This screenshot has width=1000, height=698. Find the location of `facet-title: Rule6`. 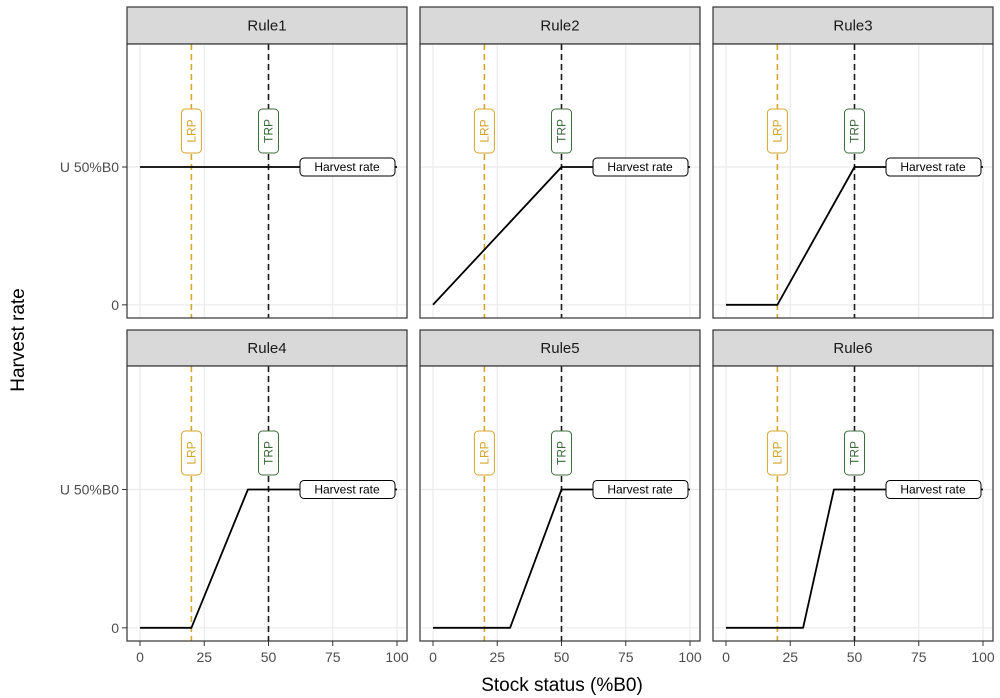

facet-title: Rule6 is located at coordinates (852, 348).